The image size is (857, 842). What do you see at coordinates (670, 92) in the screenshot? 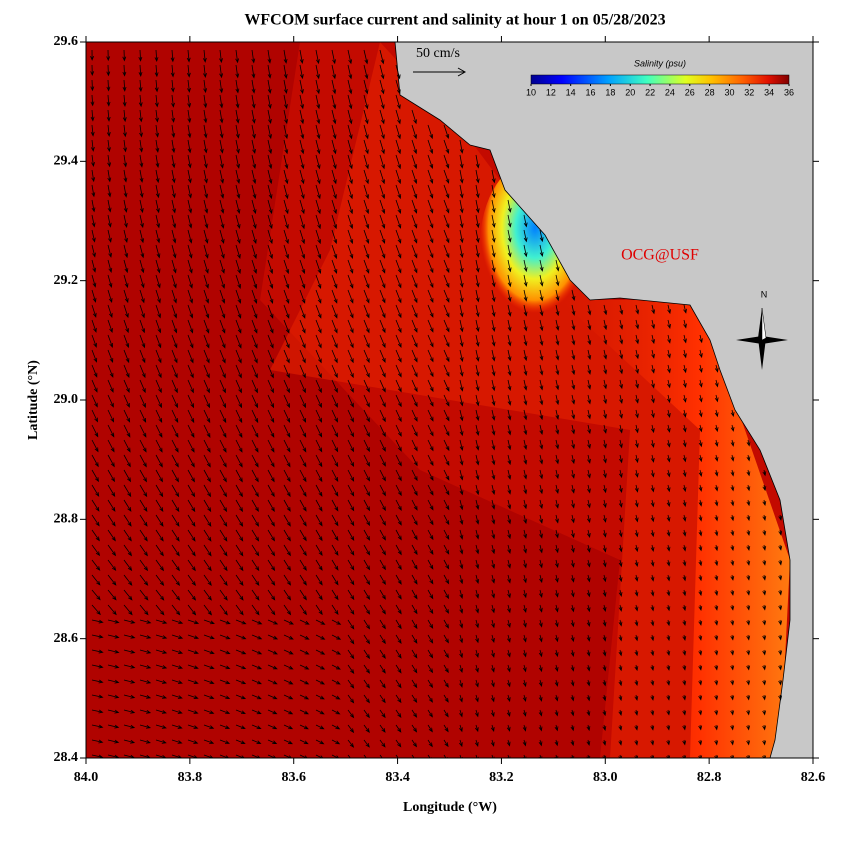
I see `colorbar-tick-label: 24` at bounding box center [670, 92].